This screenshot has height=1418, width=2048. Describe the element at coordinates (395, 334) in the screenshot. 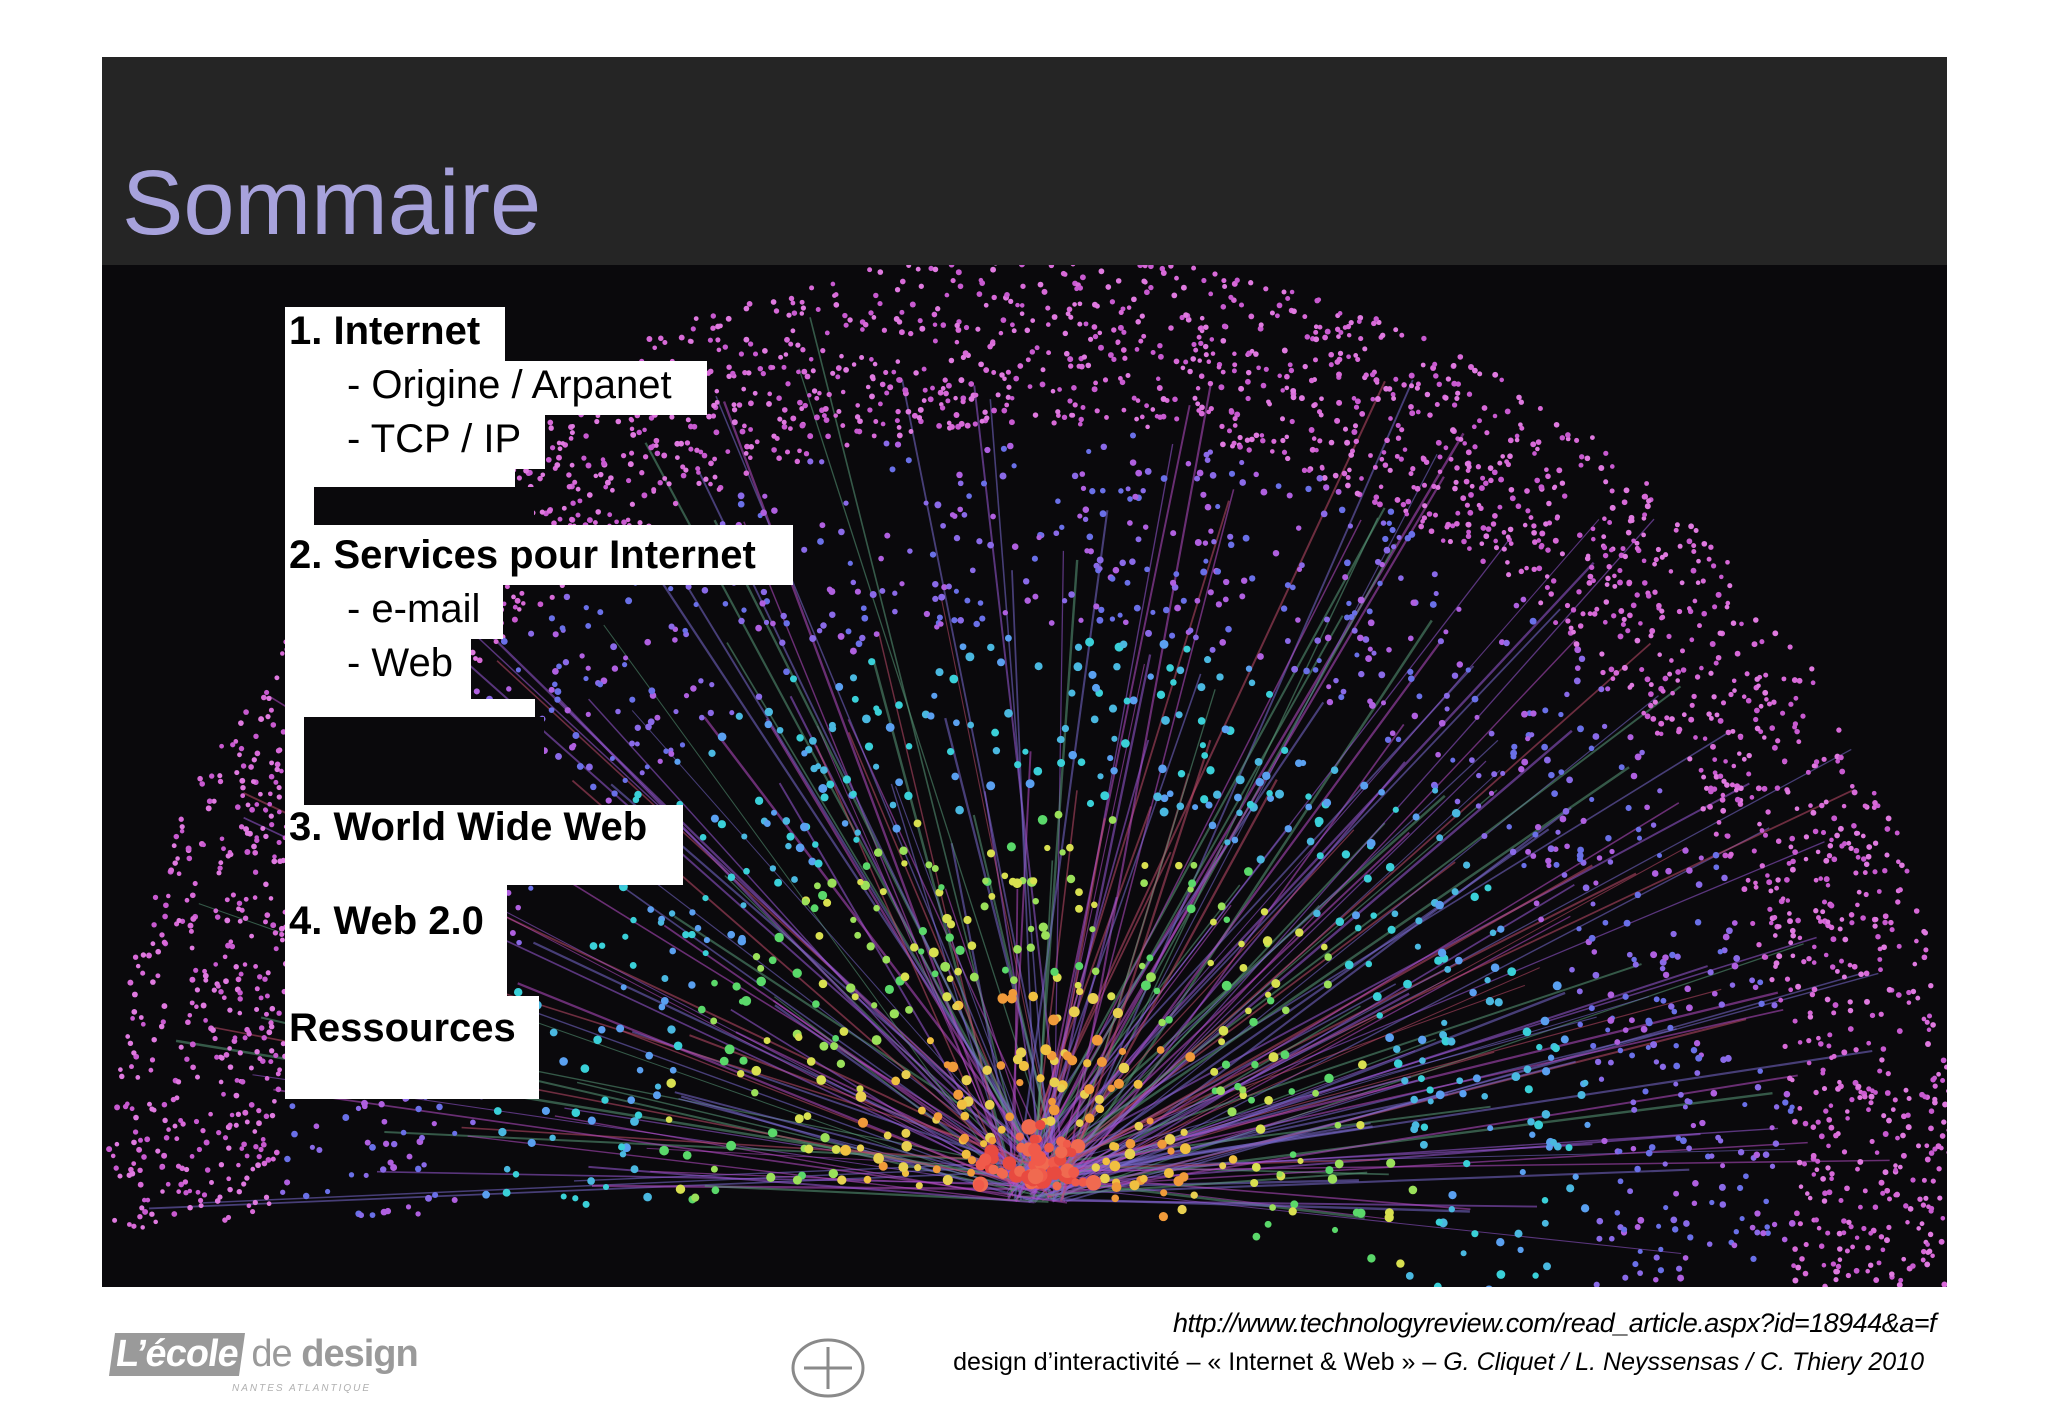

I see `toc-section-internet: 1. Internet` at that location.